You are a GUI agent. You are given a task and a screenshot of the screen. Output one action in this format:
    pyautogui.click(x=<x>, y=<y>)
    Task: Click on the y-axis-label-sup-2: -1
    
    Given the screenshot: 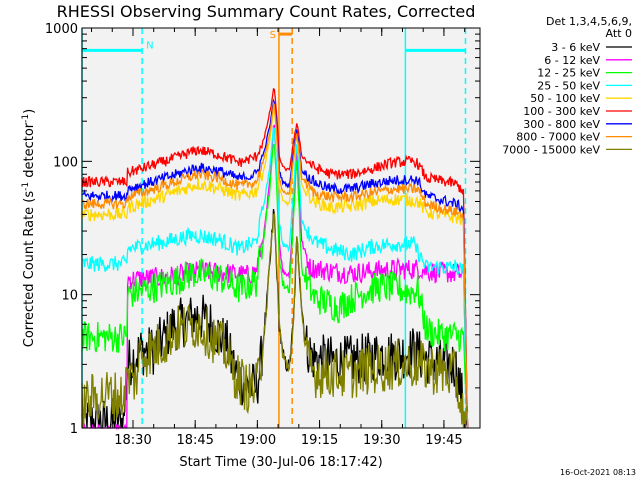 What is the action you would take?
    pyautogui.click(x=26, y=118)
    